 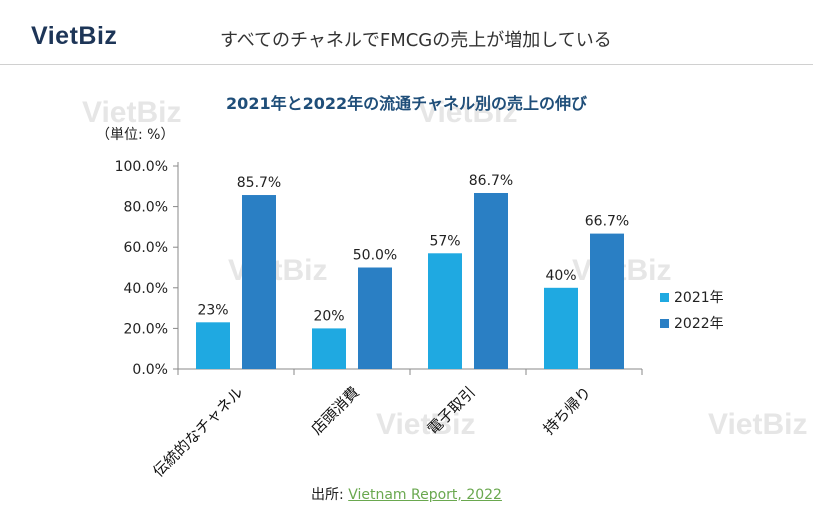 What do you see at coordinates (425, 495) in the screenshot?
I see `source-link: Vietnam Report, 2022` at bounding box center [425, 495].